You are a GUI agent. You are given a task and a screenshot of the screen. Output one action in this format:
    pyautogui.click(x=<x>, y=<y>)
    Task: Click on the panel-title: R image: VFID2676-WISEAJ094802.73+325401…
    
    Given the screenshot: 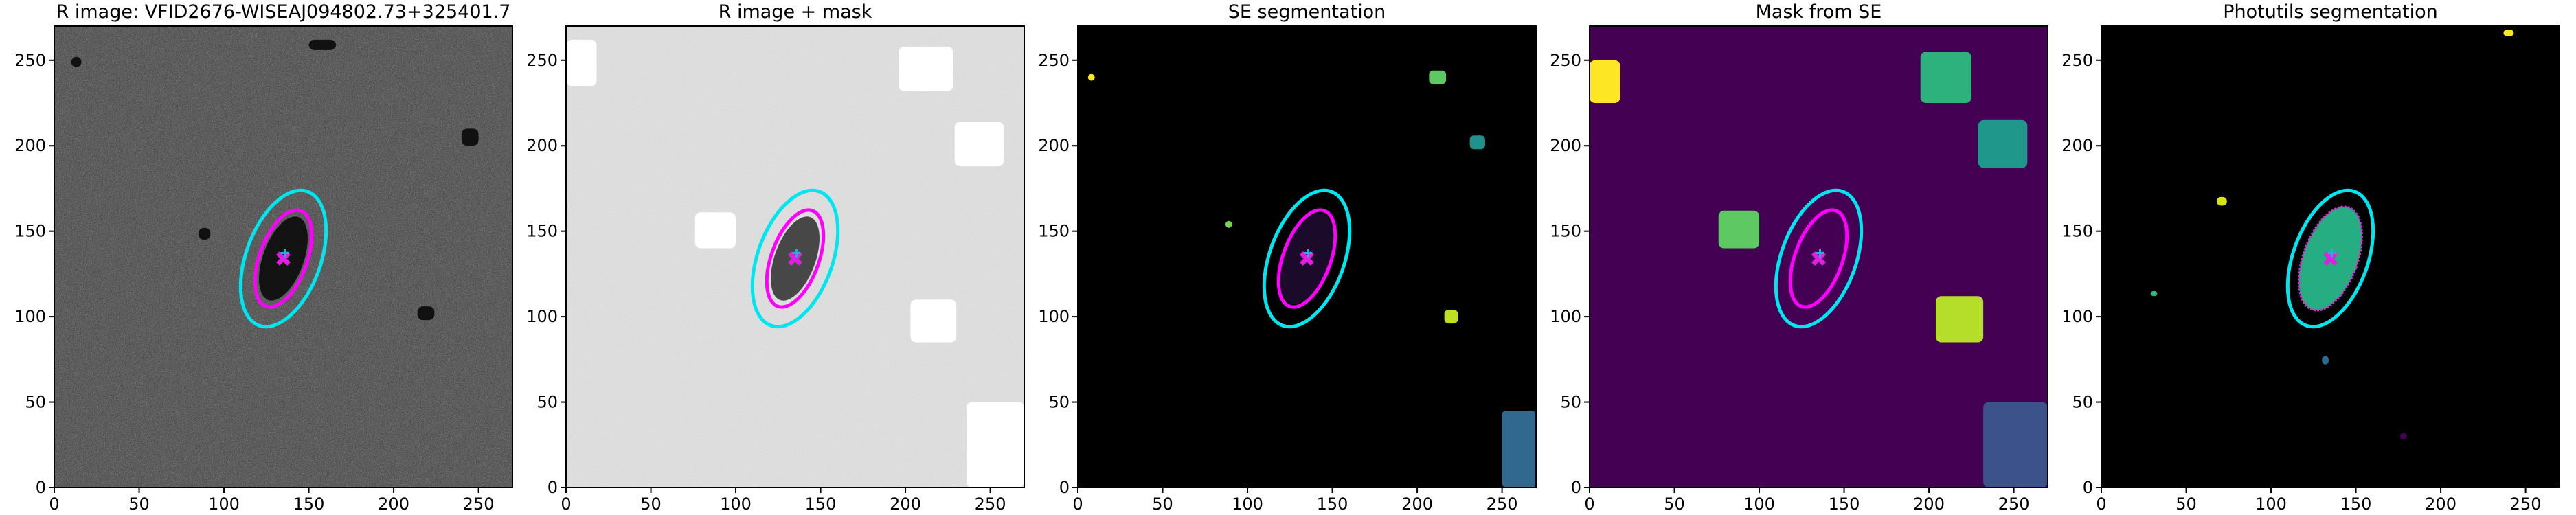 What is the action you would take?
    pyautogui.click(x=283, y=12)
    